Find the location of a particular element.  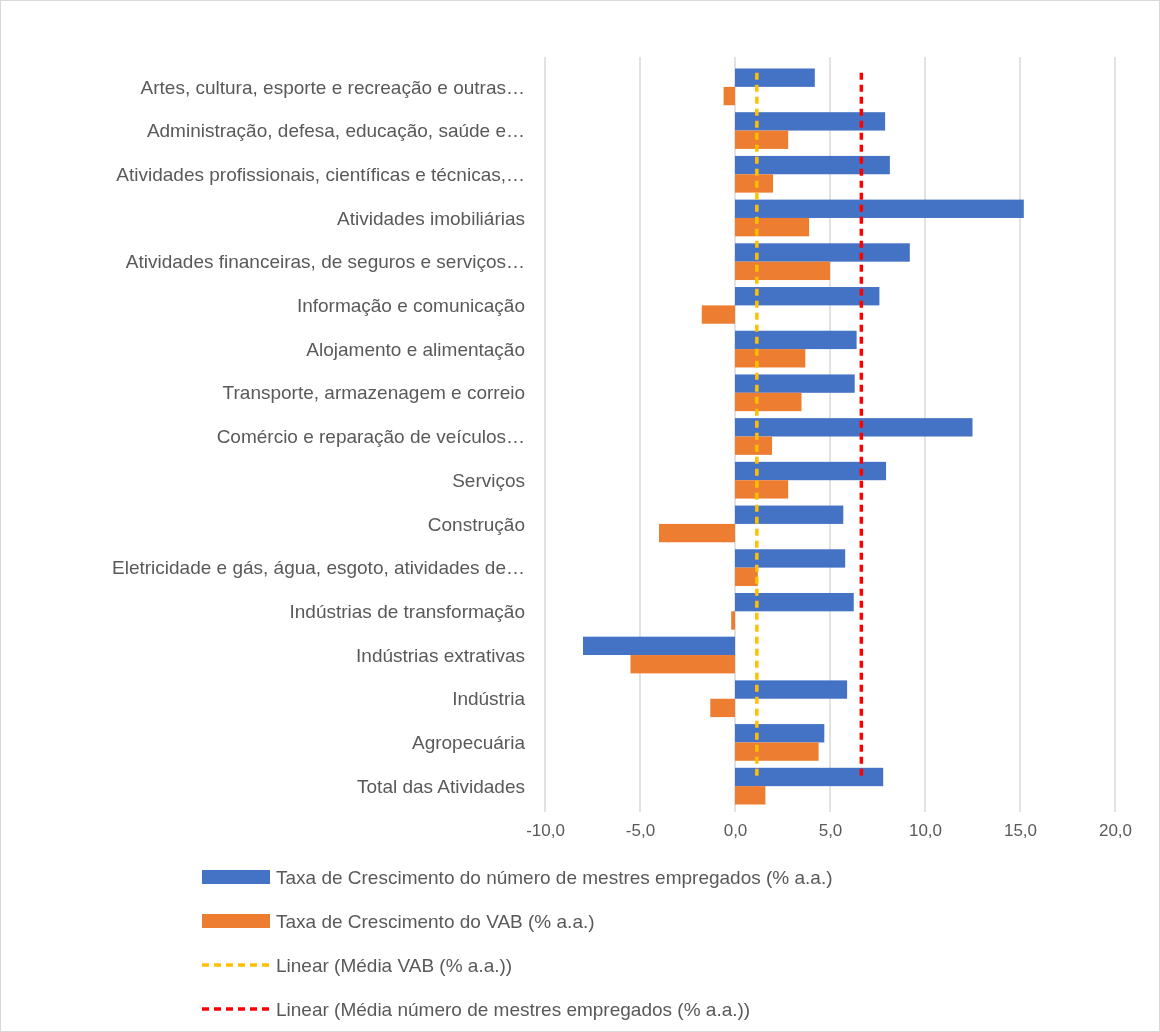

y-tick-label: Alojamento e alimentação is located at coordinates (415, 349).